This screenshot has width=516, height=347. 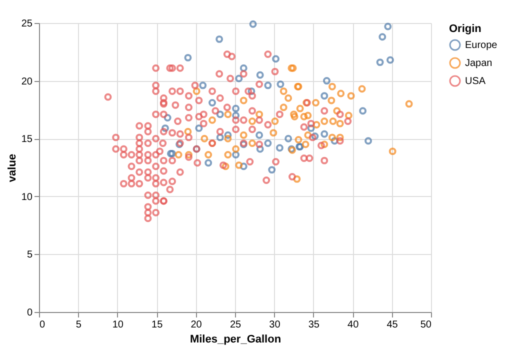 I want to click on x-tick-label: 40, so click(x=354, y=325).